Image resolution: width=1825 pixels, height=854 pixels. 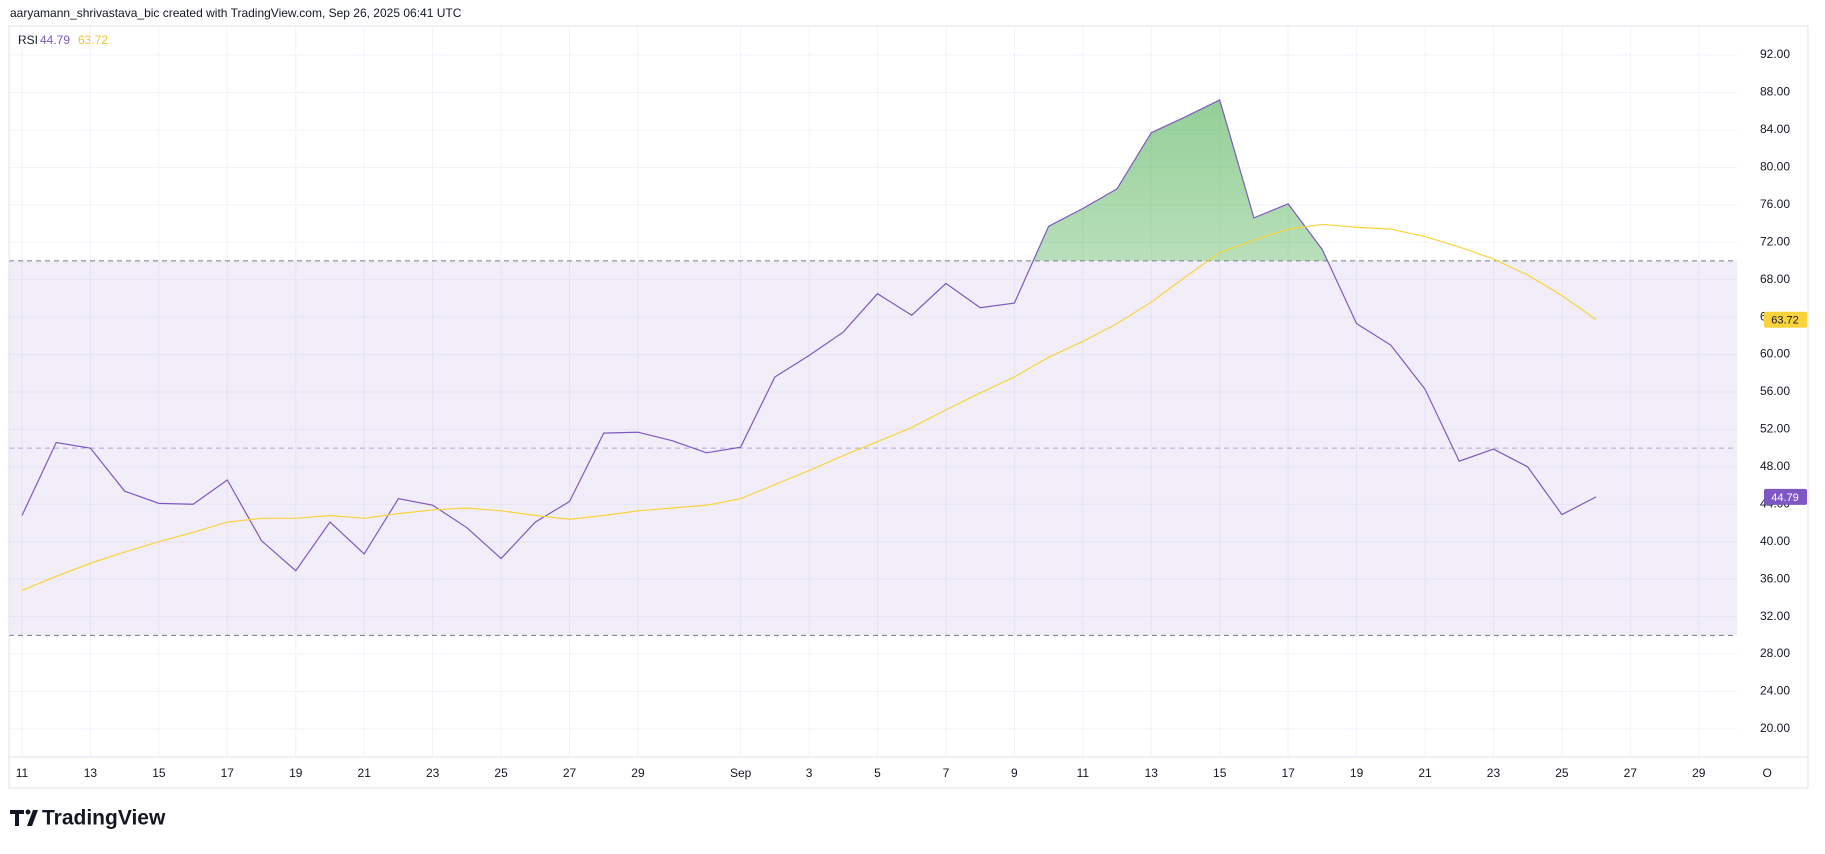 I want to click on x-tick-label: 7, so click(x=946, y=773).